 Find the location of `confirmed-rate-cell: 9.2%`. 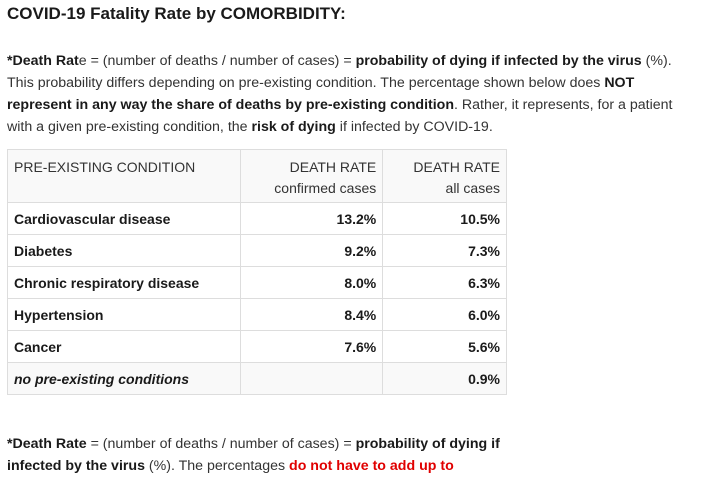

confirmed-rate-cell: 9.2% is located at coordinates (311, 250).